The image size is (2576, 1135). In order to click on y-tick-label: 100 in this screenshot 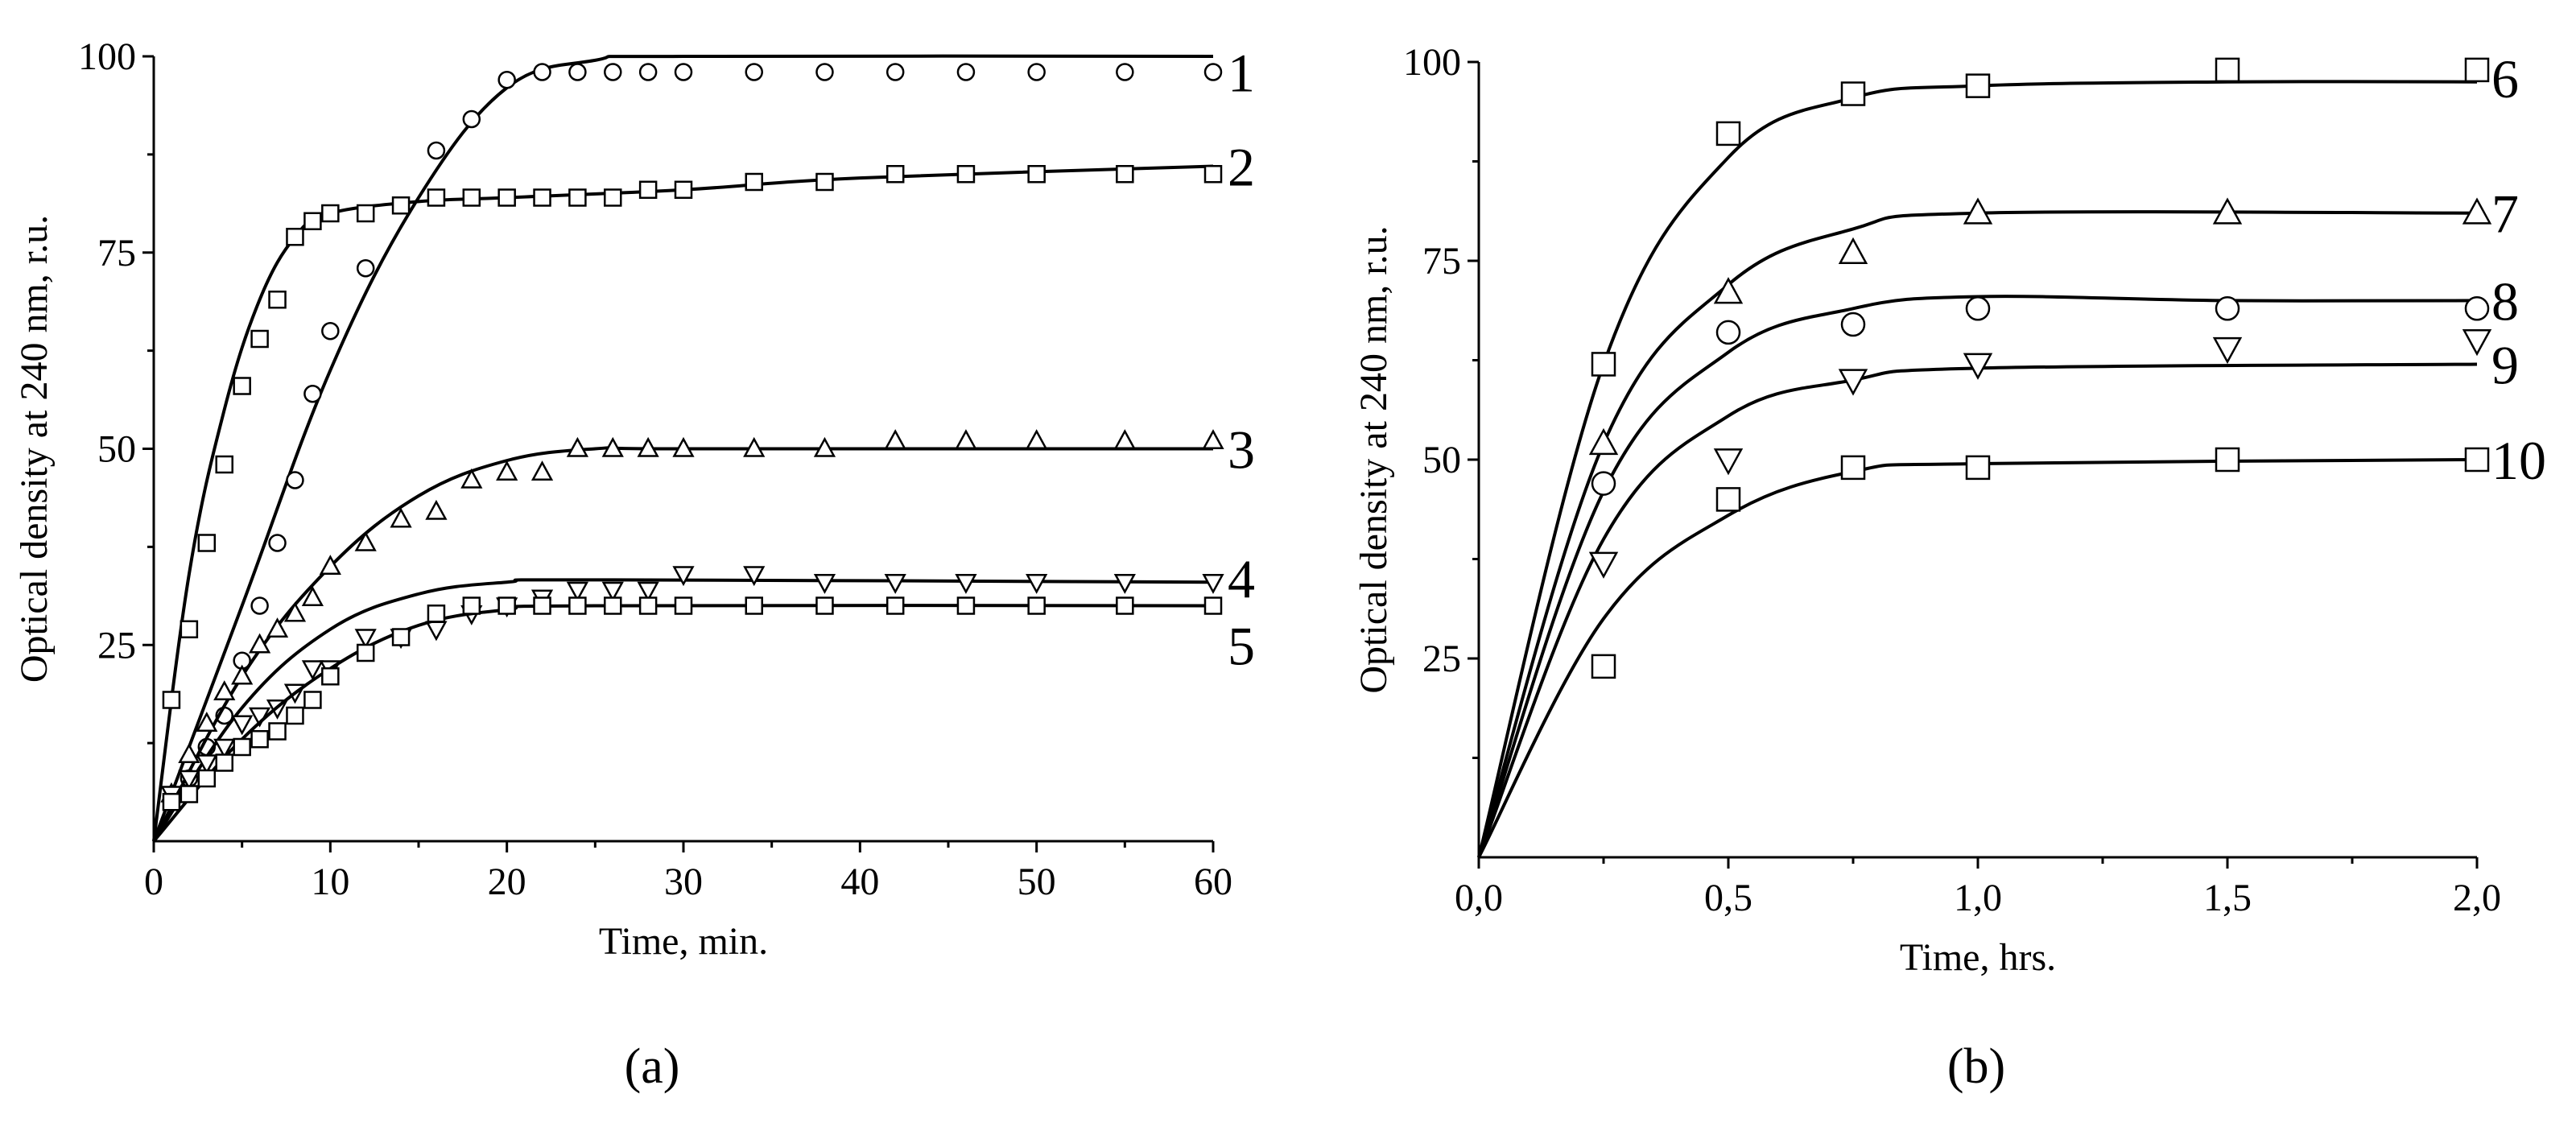, I will do `click(1432, 62)`.